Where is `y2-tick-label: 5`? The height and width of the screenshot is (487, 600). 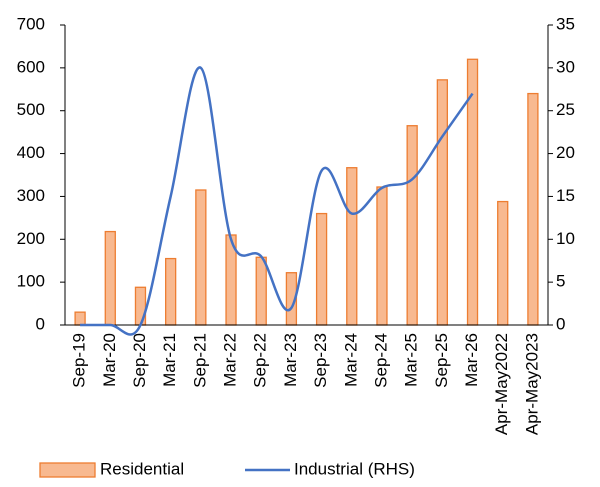
y2-tick-label: 5 is located at coordinates (560, 281).